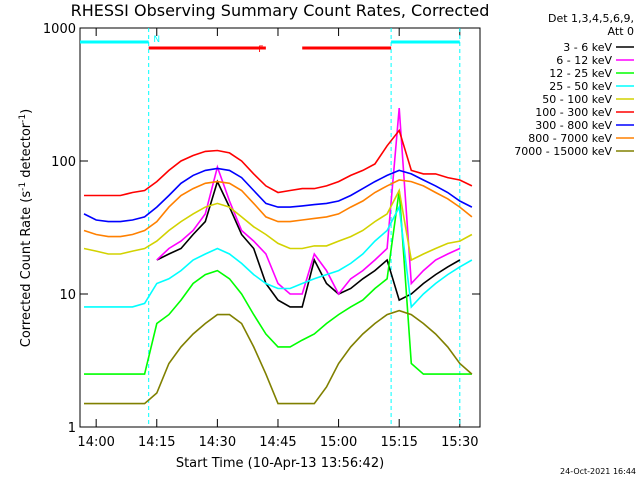 This screenshot has height=480, width=640. Describe the element at coordinates (591, 18) in the screenshot. I see `legend-title: Det 1,3,4,5,6,9,` at that location.